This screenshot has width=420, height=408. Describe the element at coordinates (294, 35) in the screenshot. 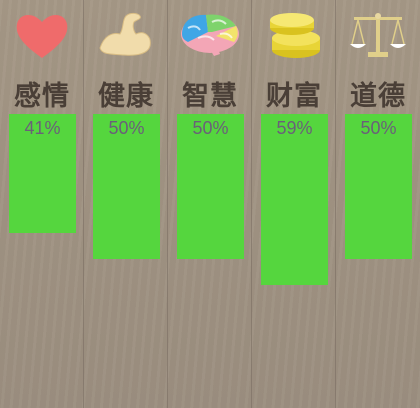

I see `gold-coins-icon` at that location.